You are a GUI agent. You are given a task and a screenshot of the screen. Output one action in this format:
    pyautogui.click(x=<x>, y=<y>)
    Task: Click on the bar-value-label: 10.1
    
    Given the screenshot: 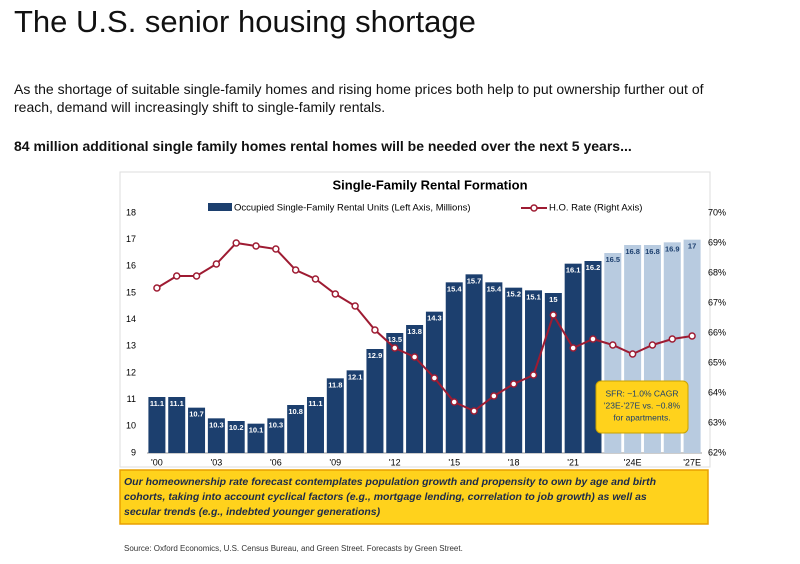 What is the action you would take?
    pyautogui.click(x=256, y=430)
    